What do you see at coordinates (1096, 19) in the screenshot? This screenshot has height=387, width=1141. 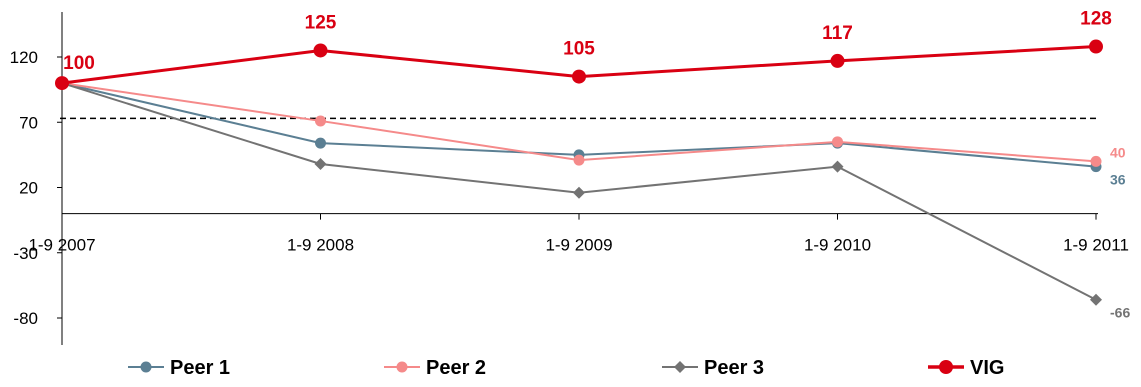 I see `data-label-vig-4: 128` at bounding box center [1096, 19].